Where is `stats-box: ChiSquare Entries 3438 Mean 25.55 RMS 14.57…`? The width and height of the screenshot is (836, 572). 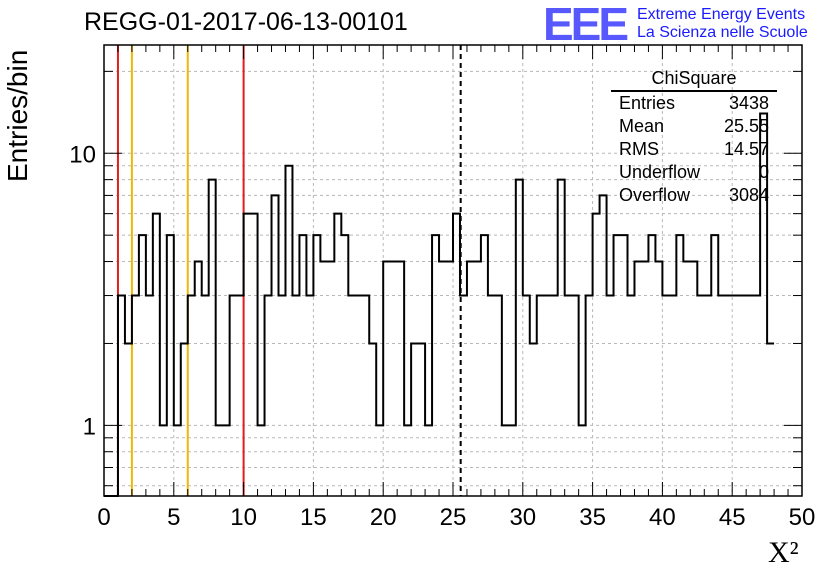
stats-box: ChiSquare Entries 3438 Mean 25.55 RMS 14.57… is located at coordinates (694, 137).